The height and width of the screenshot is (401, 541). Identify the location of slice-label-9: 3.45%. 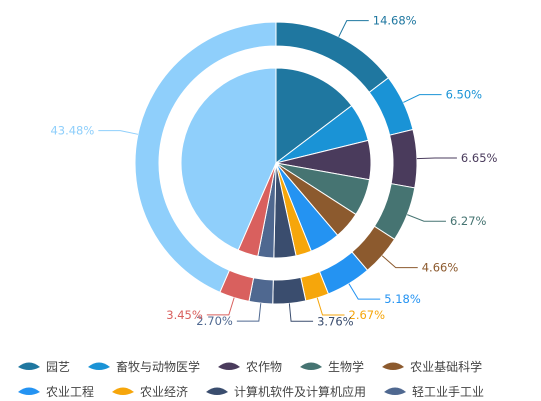
(184, 315).